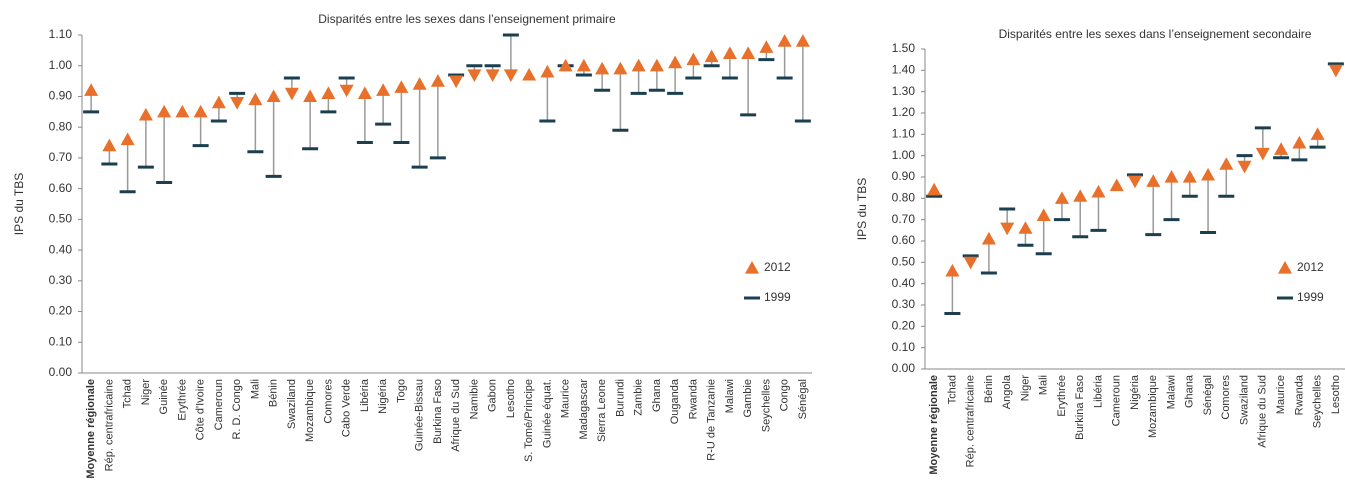 This screenshot has width=1345, height=500. I want to click on x-tick-label: Moyenne régionale, so click(934, 425).